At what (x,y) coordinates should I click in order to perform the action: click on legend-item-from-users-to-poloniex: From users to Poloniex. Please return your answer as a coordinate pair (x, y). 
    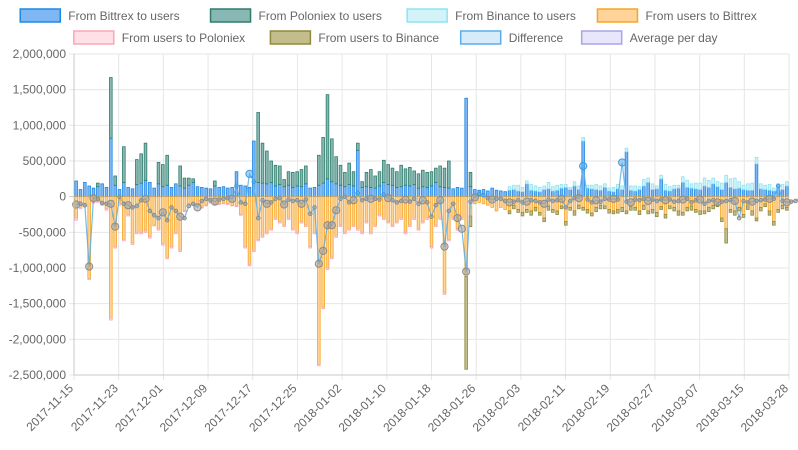
    Looking at the image, I should click on (159, 37).